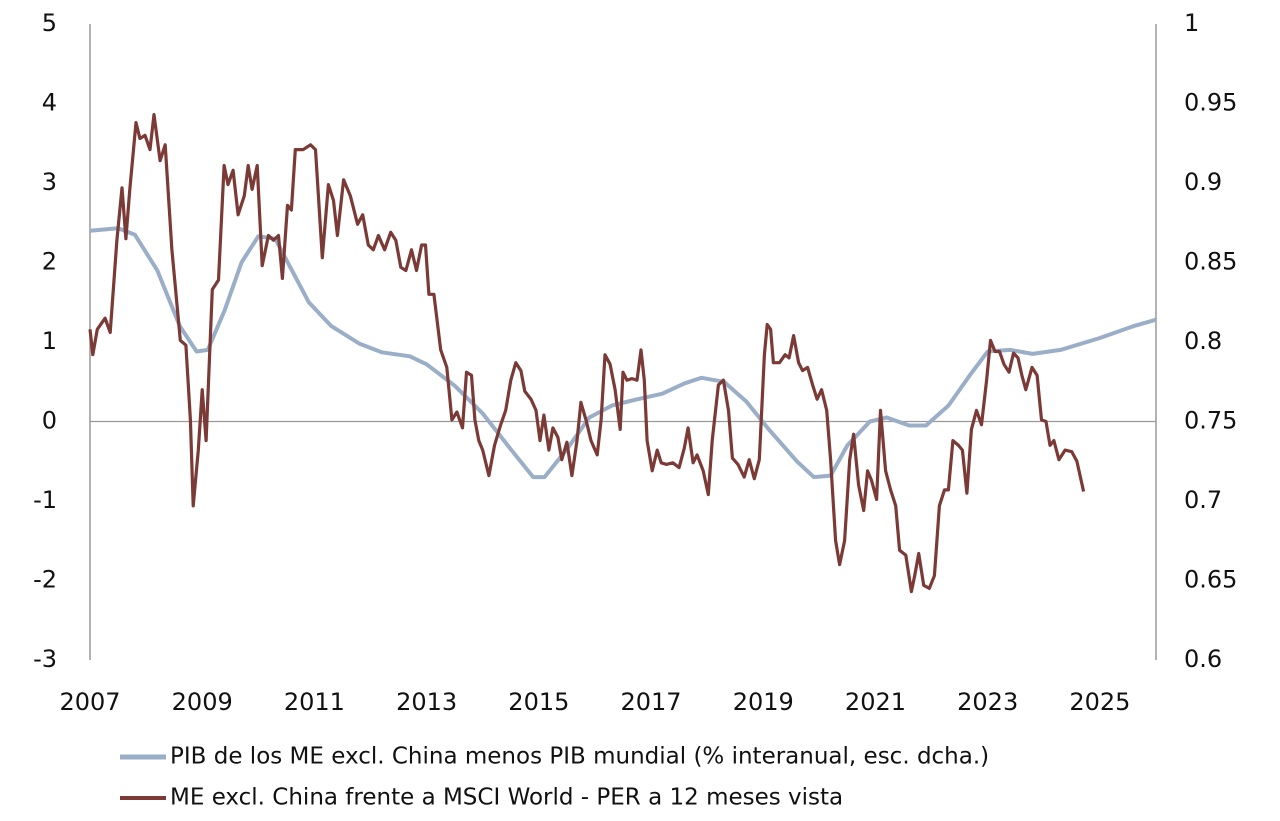 Image resolution: width=1280 pixels, height=821 pixels. I want to click on y-tick-label: 2, so click(49, 262).